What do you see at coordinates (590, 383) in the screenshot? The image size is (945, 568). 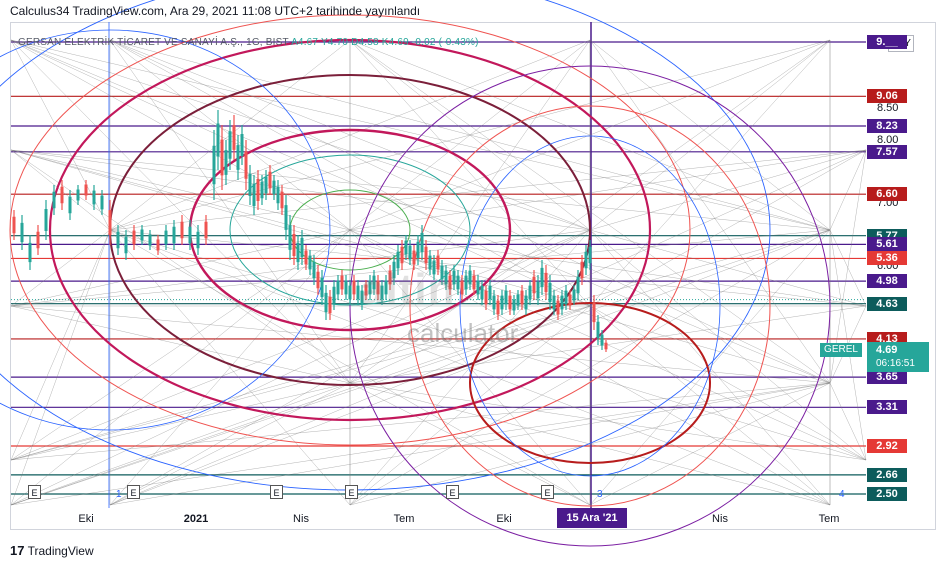 I see `fib-ellipse` at bounding box center [590, 383].